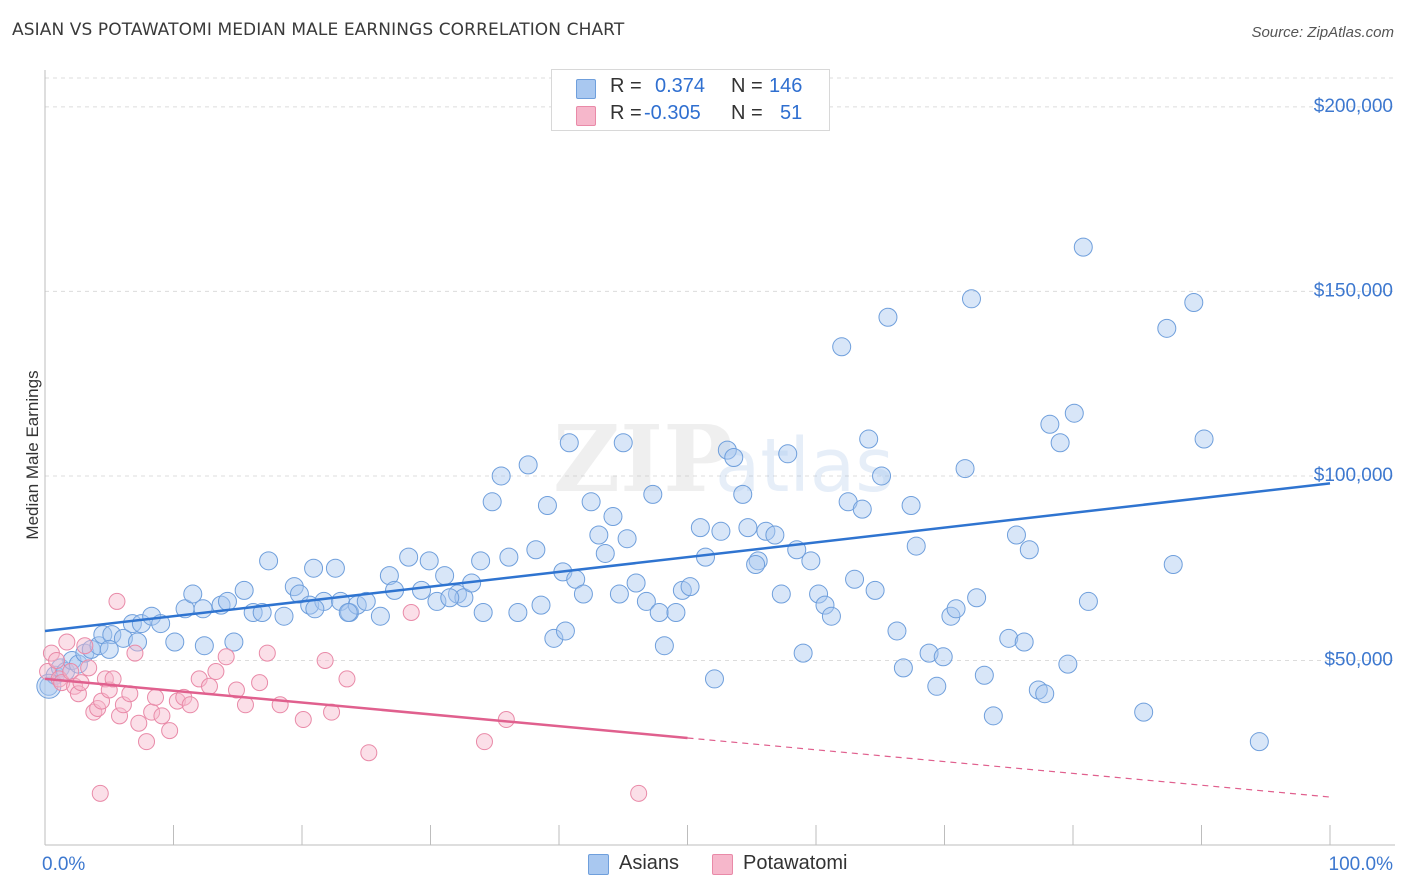 Image resolution: width=1406 pixels, height=892 pixels. I want to click on y-tick-label: $50,000, so click(1358, 659).